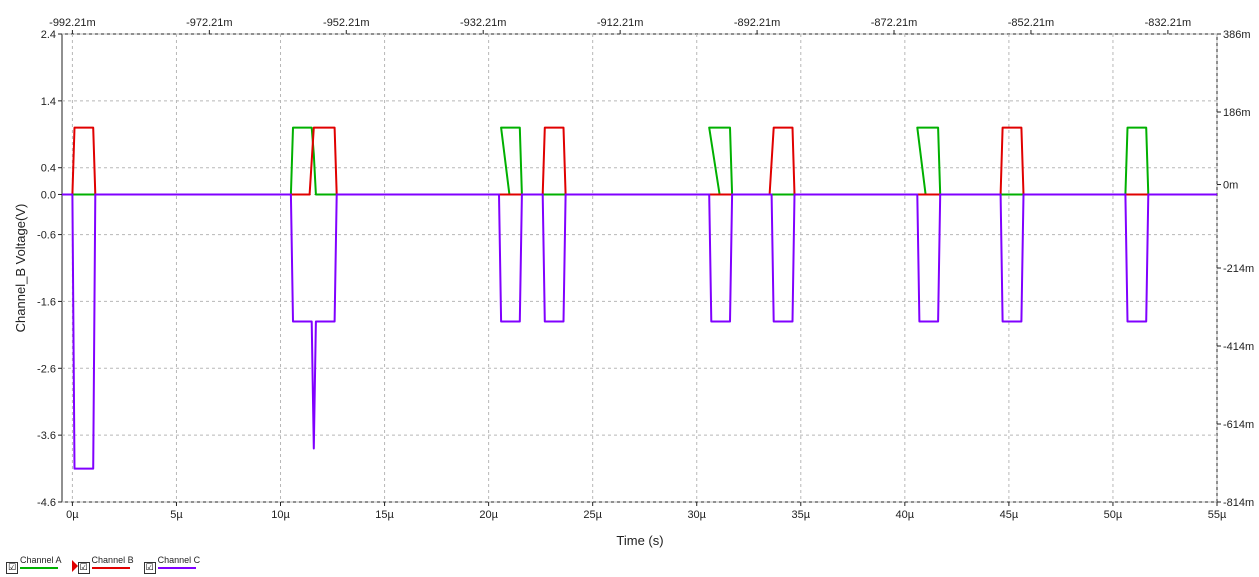 The height and width of the screenshot is (577, 1259). I want to click on x-tick-label: 15µ, so click(384, 515).